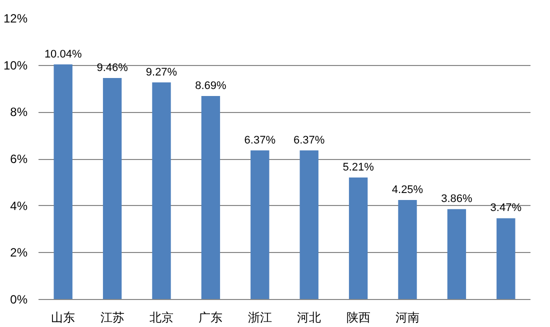  What do you see at coordinates (210, 317) in the screenshot?
I see `x-tick-label: 广东` at bounding box center [210, 317].